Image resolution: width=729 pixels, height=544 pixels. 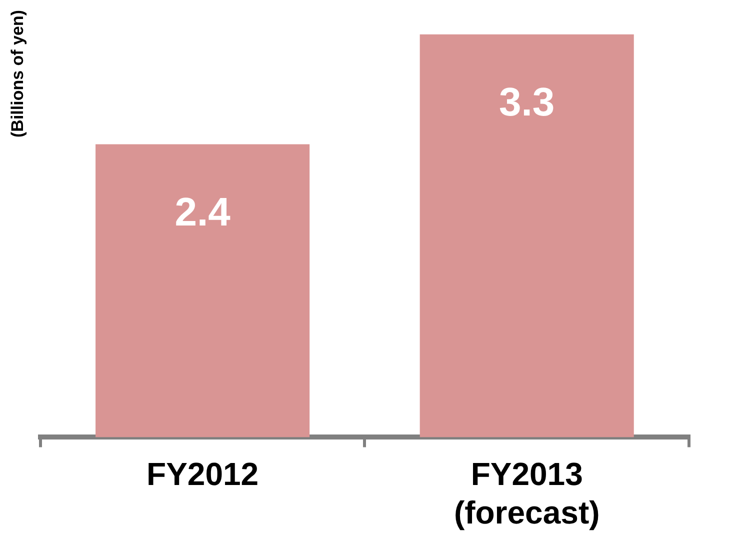 I want to click on data-label: 3.3, so click(x=527, y=102).